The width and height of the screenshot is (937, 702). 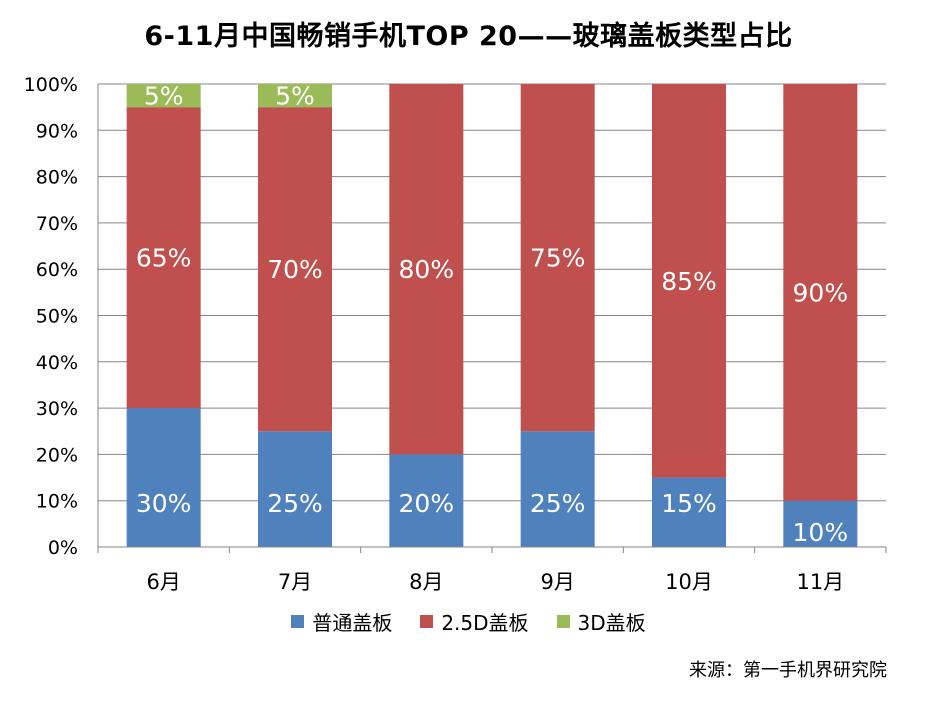 What do you see at coordinates (468, 36) in the screenshot?
I see `chart-title: 6-11月中国畅销手机TOP 20——玻璃盖板类型占比` at bounding box center [468, 36].